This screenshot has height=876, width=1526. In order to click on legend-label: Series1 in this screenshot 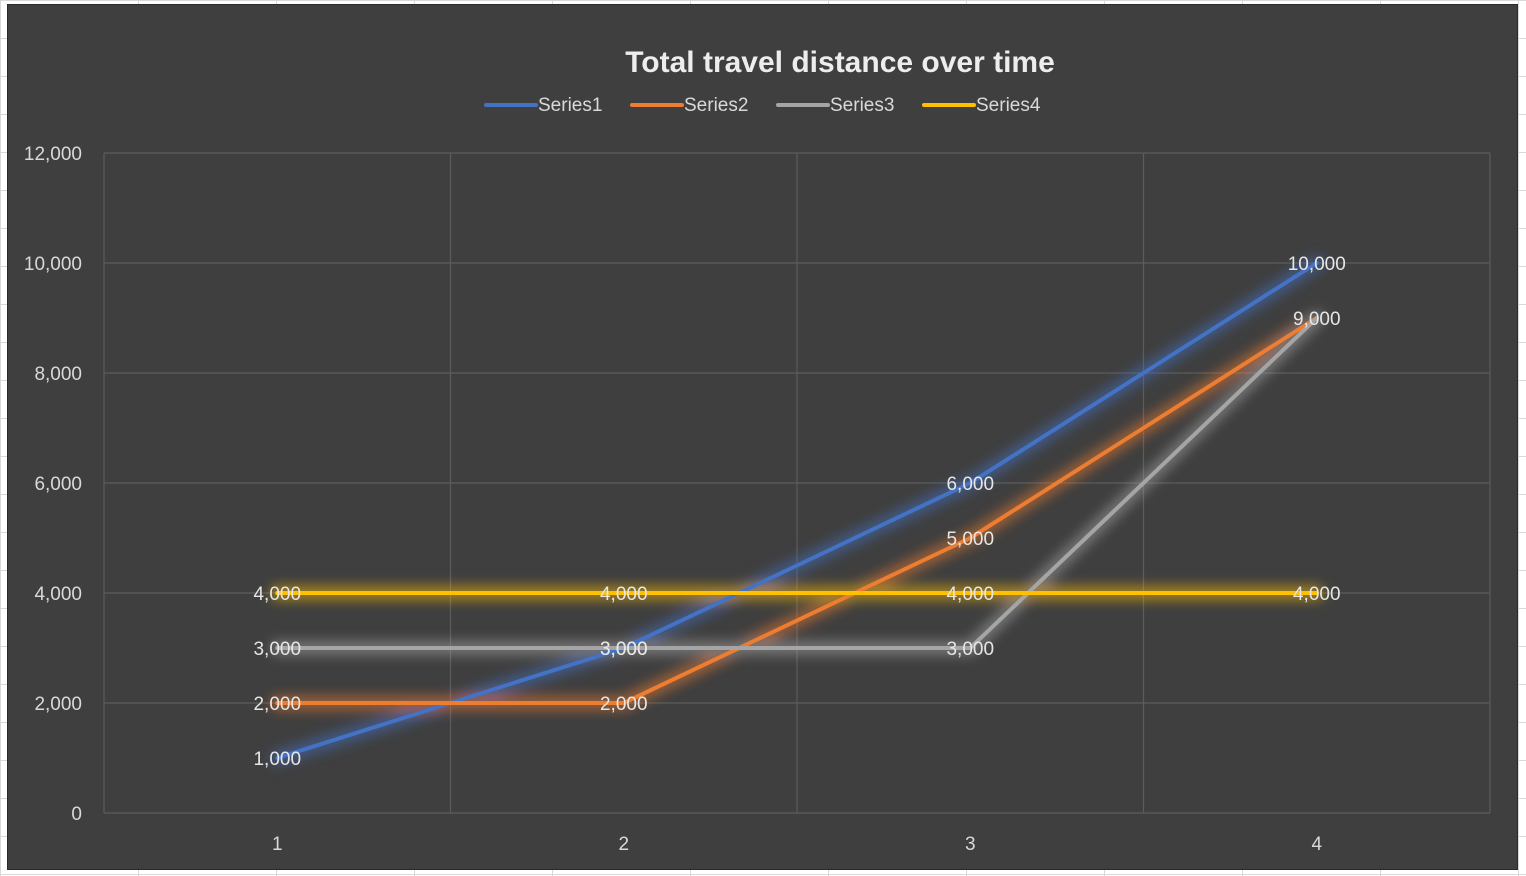, I will do `click(570, 105)`.